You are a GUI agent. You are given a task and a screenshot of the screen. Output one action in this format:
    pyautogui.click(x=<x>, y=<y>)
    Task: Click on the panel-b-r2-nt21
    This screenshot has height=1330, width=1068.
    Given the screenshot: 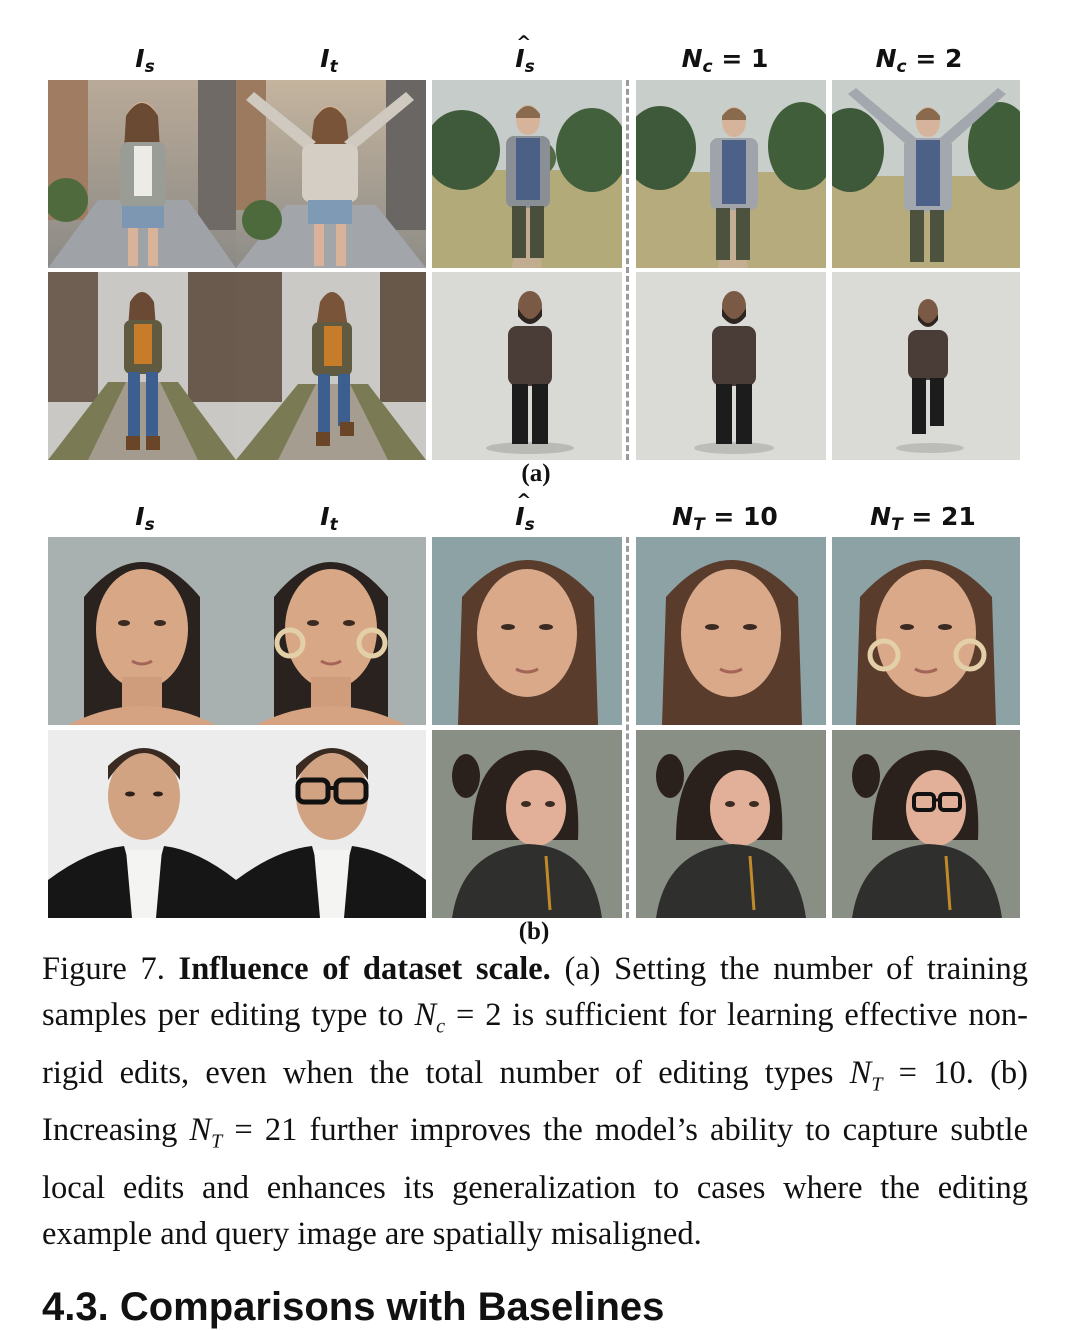 What is the action you would take?
    pyautogui.click(x=926, y=824)
    